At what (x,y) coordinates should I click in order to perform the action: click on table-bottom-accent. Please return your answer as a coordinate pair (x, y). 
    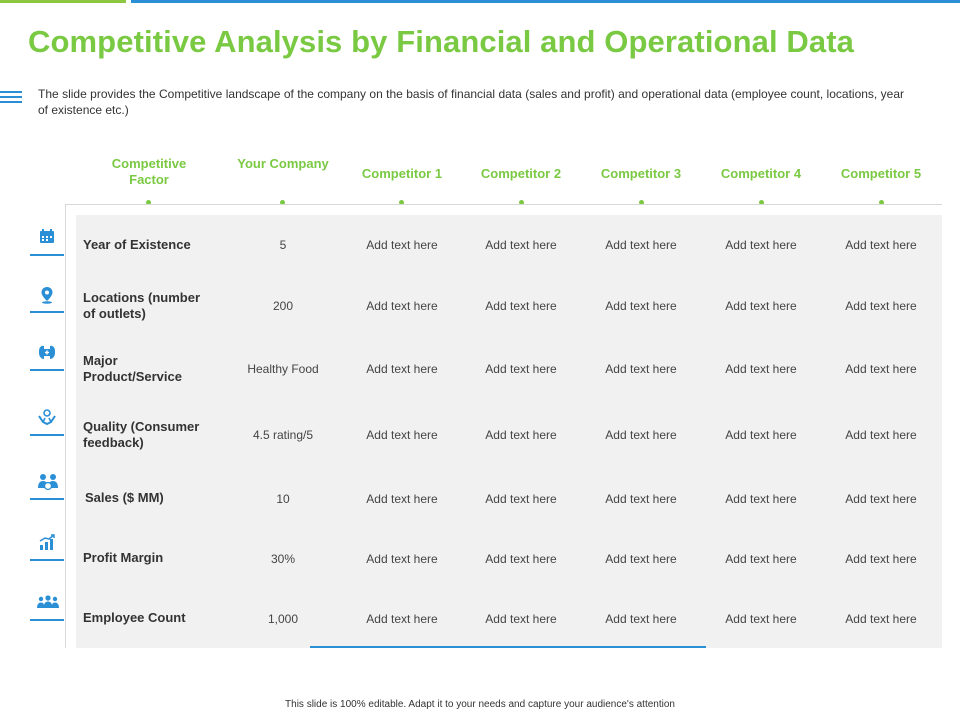
    Looking at the image, I should click on (508, 647).